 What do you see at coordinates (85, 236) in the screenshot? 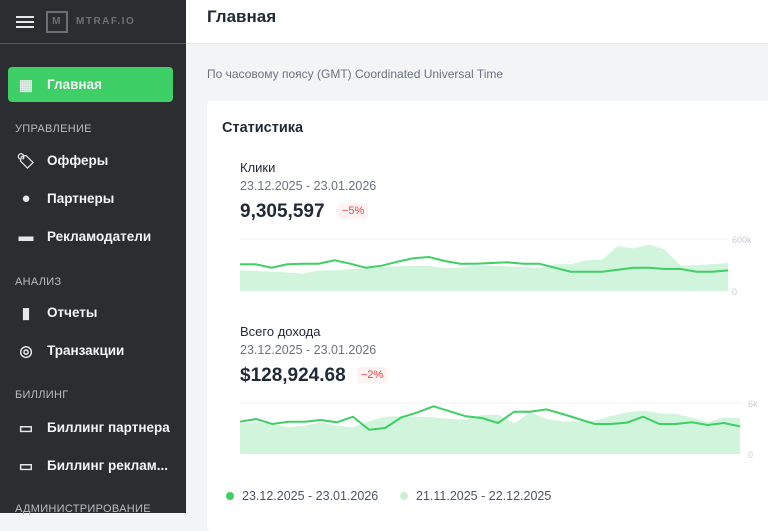
I see `sidebar-item-advertisers: ▬ Рекламодатели` at bounding box center [85, 236].